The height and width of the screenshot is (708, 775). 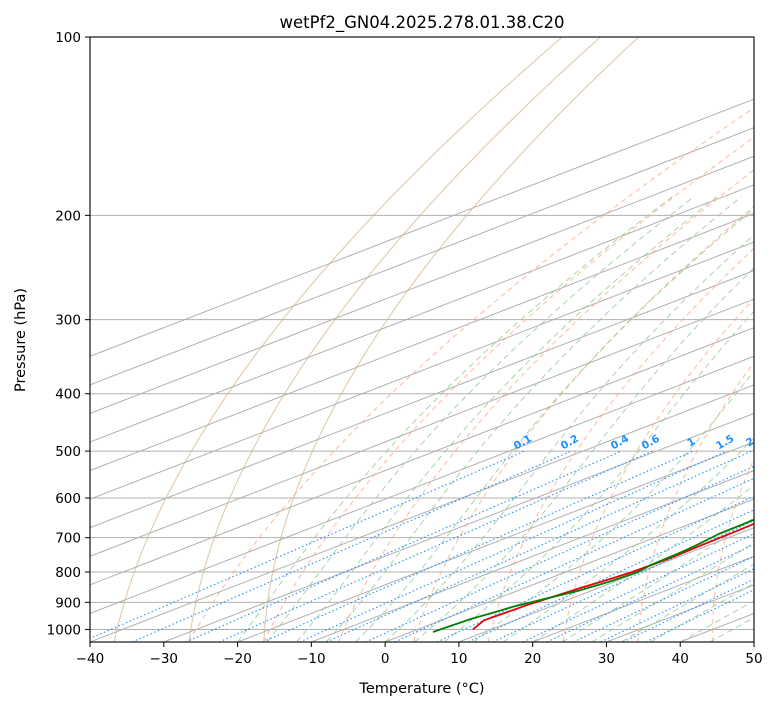 I want to click on profile-series, so click(x=593, y=575).